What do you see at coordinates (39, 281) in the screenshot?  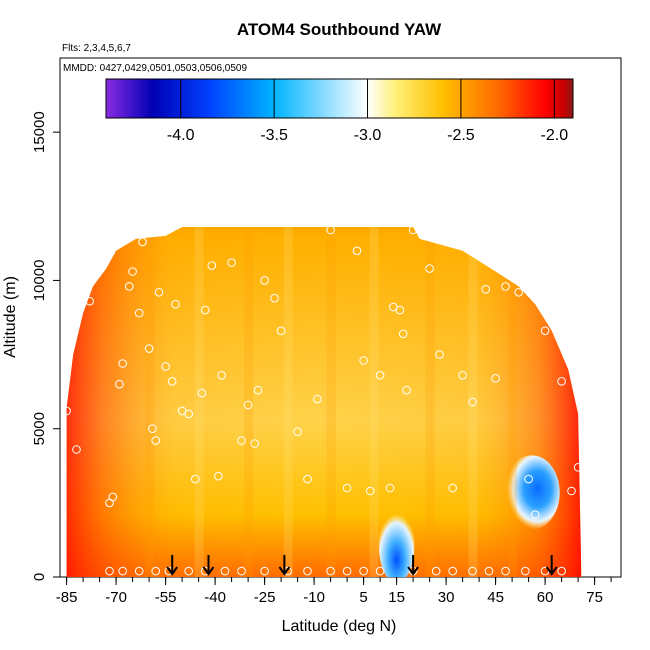 I see `y-tick-label: 10000` at bounding box center [39, 281].